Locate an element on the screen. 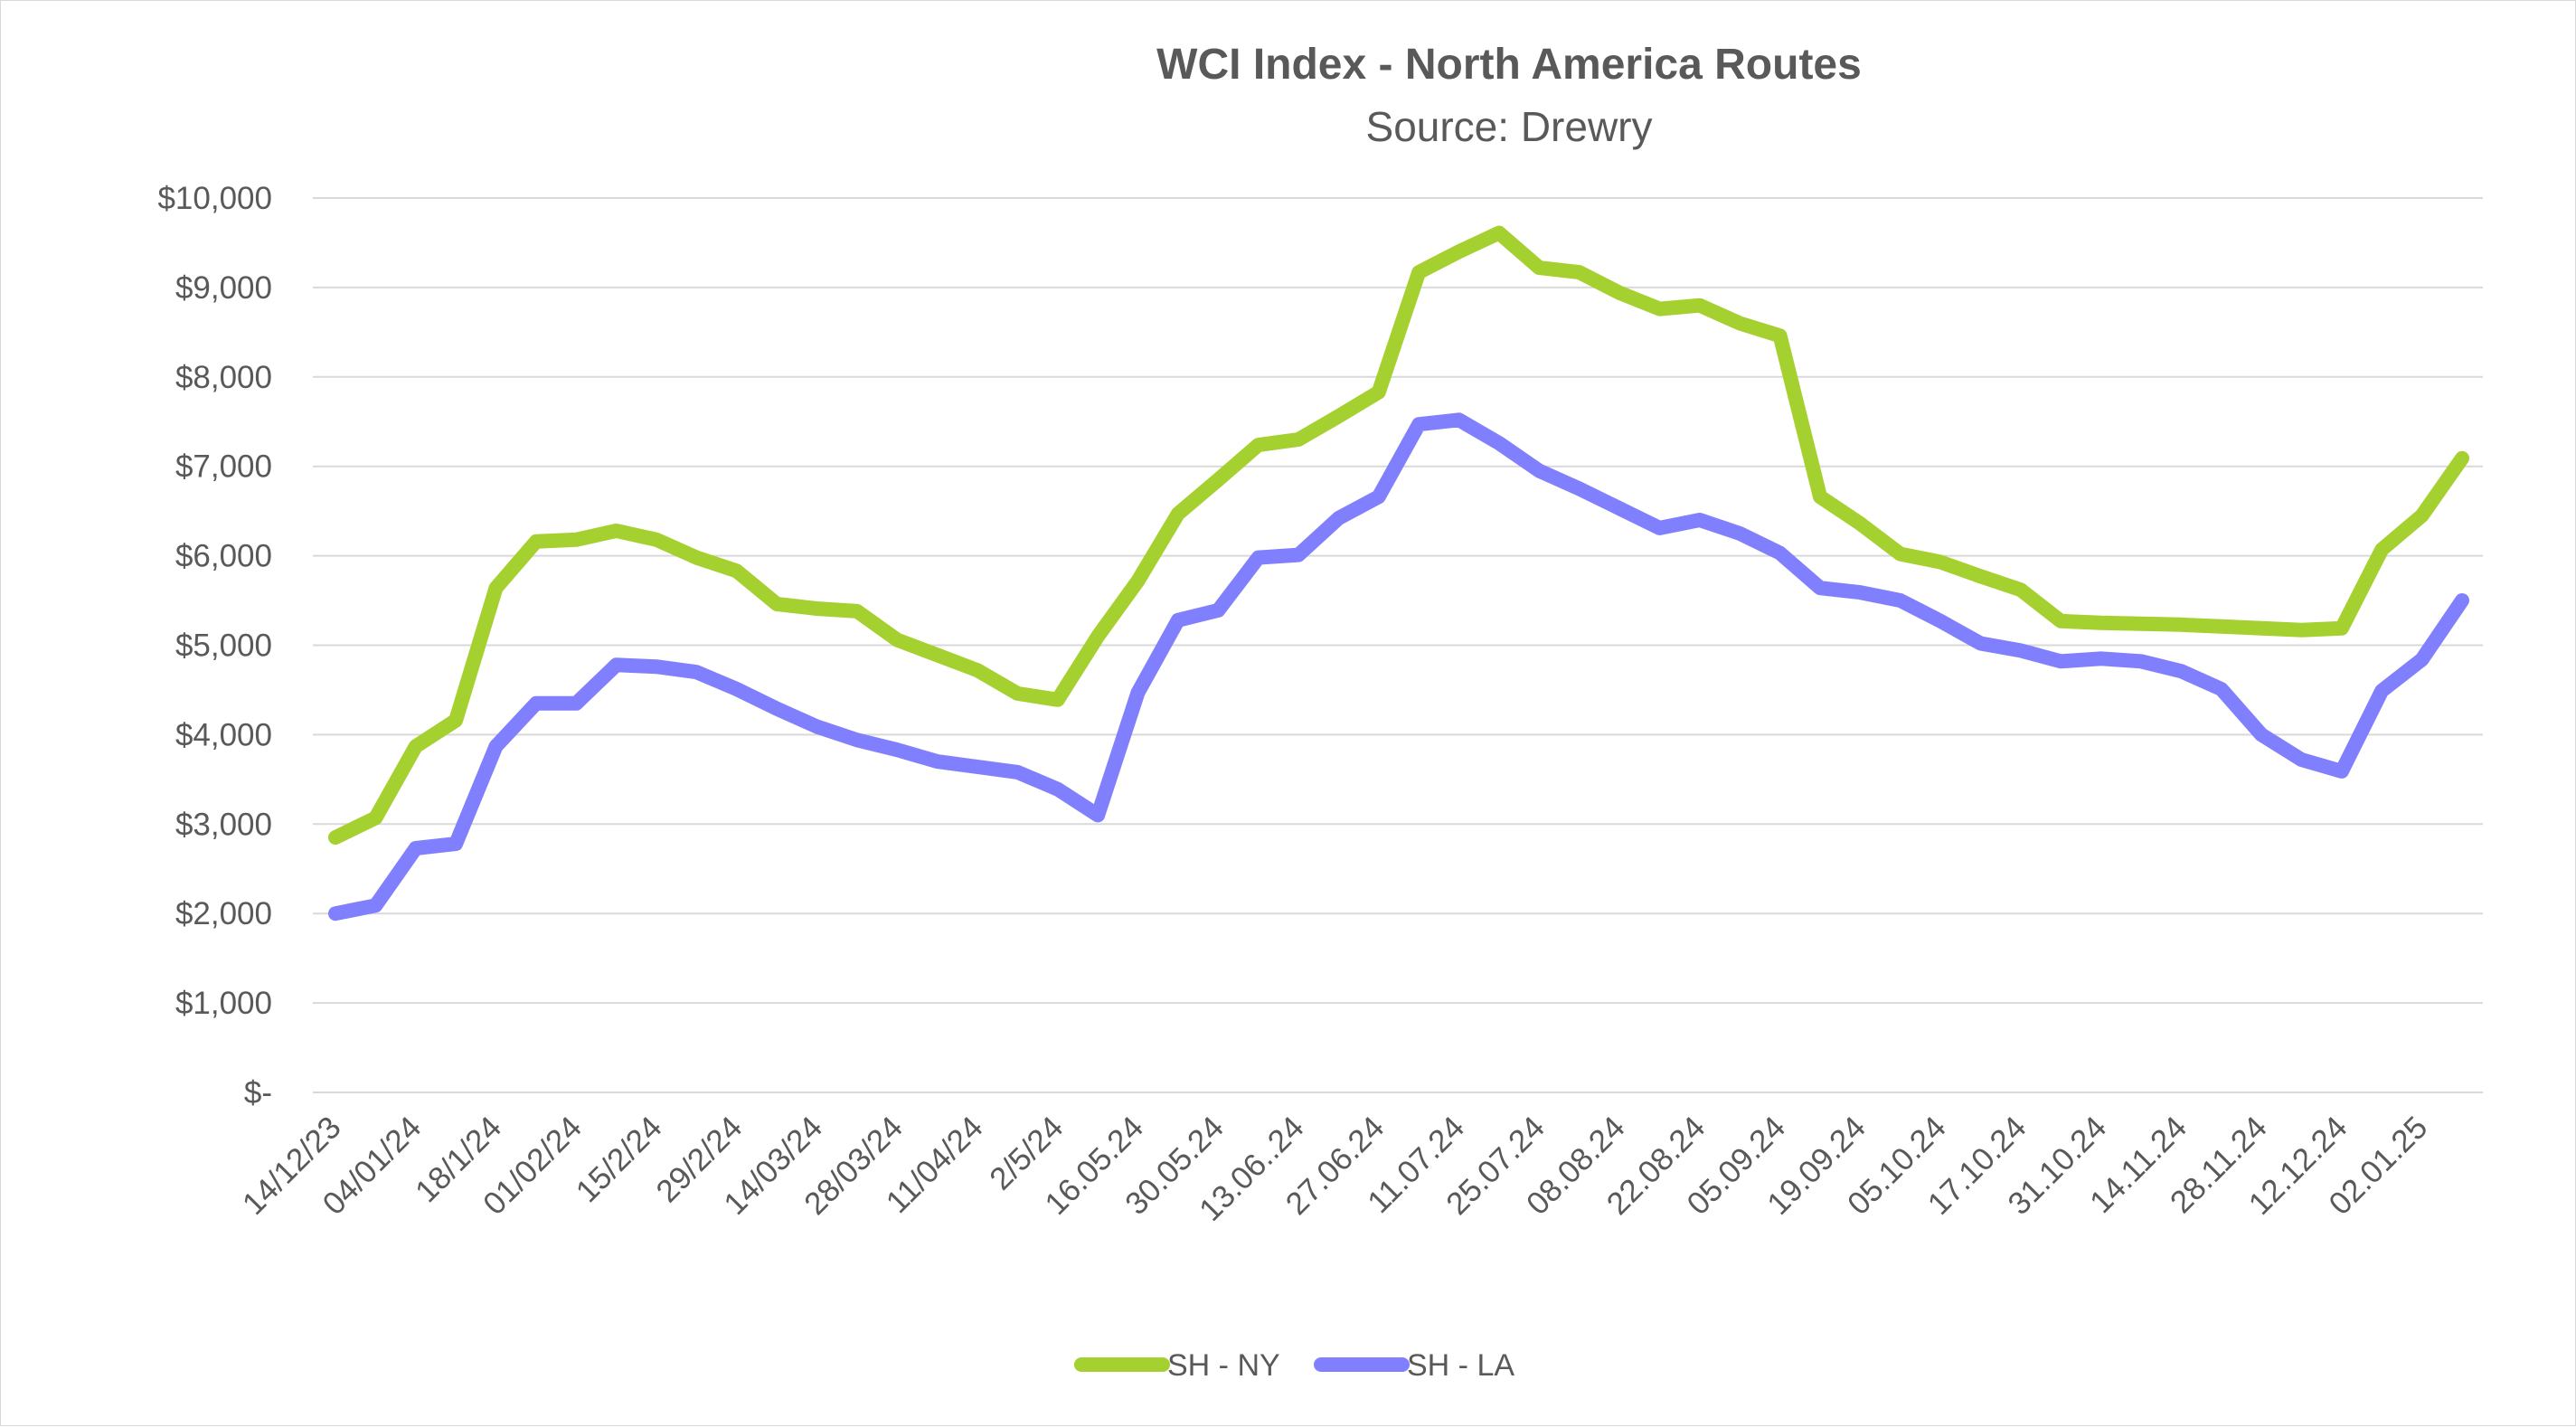 The height and width of the screenshot is (1427, 2576). legend-label: SH - LA is located at coordinates (1460, 1365).